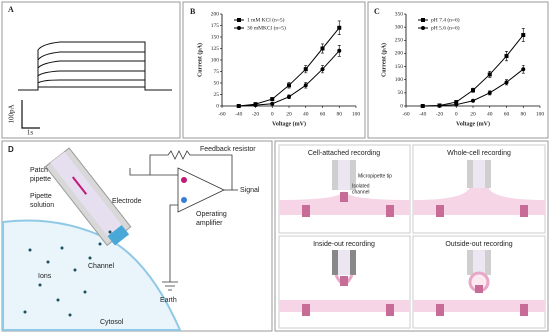  I want to click on circuit, so click(183, 220).